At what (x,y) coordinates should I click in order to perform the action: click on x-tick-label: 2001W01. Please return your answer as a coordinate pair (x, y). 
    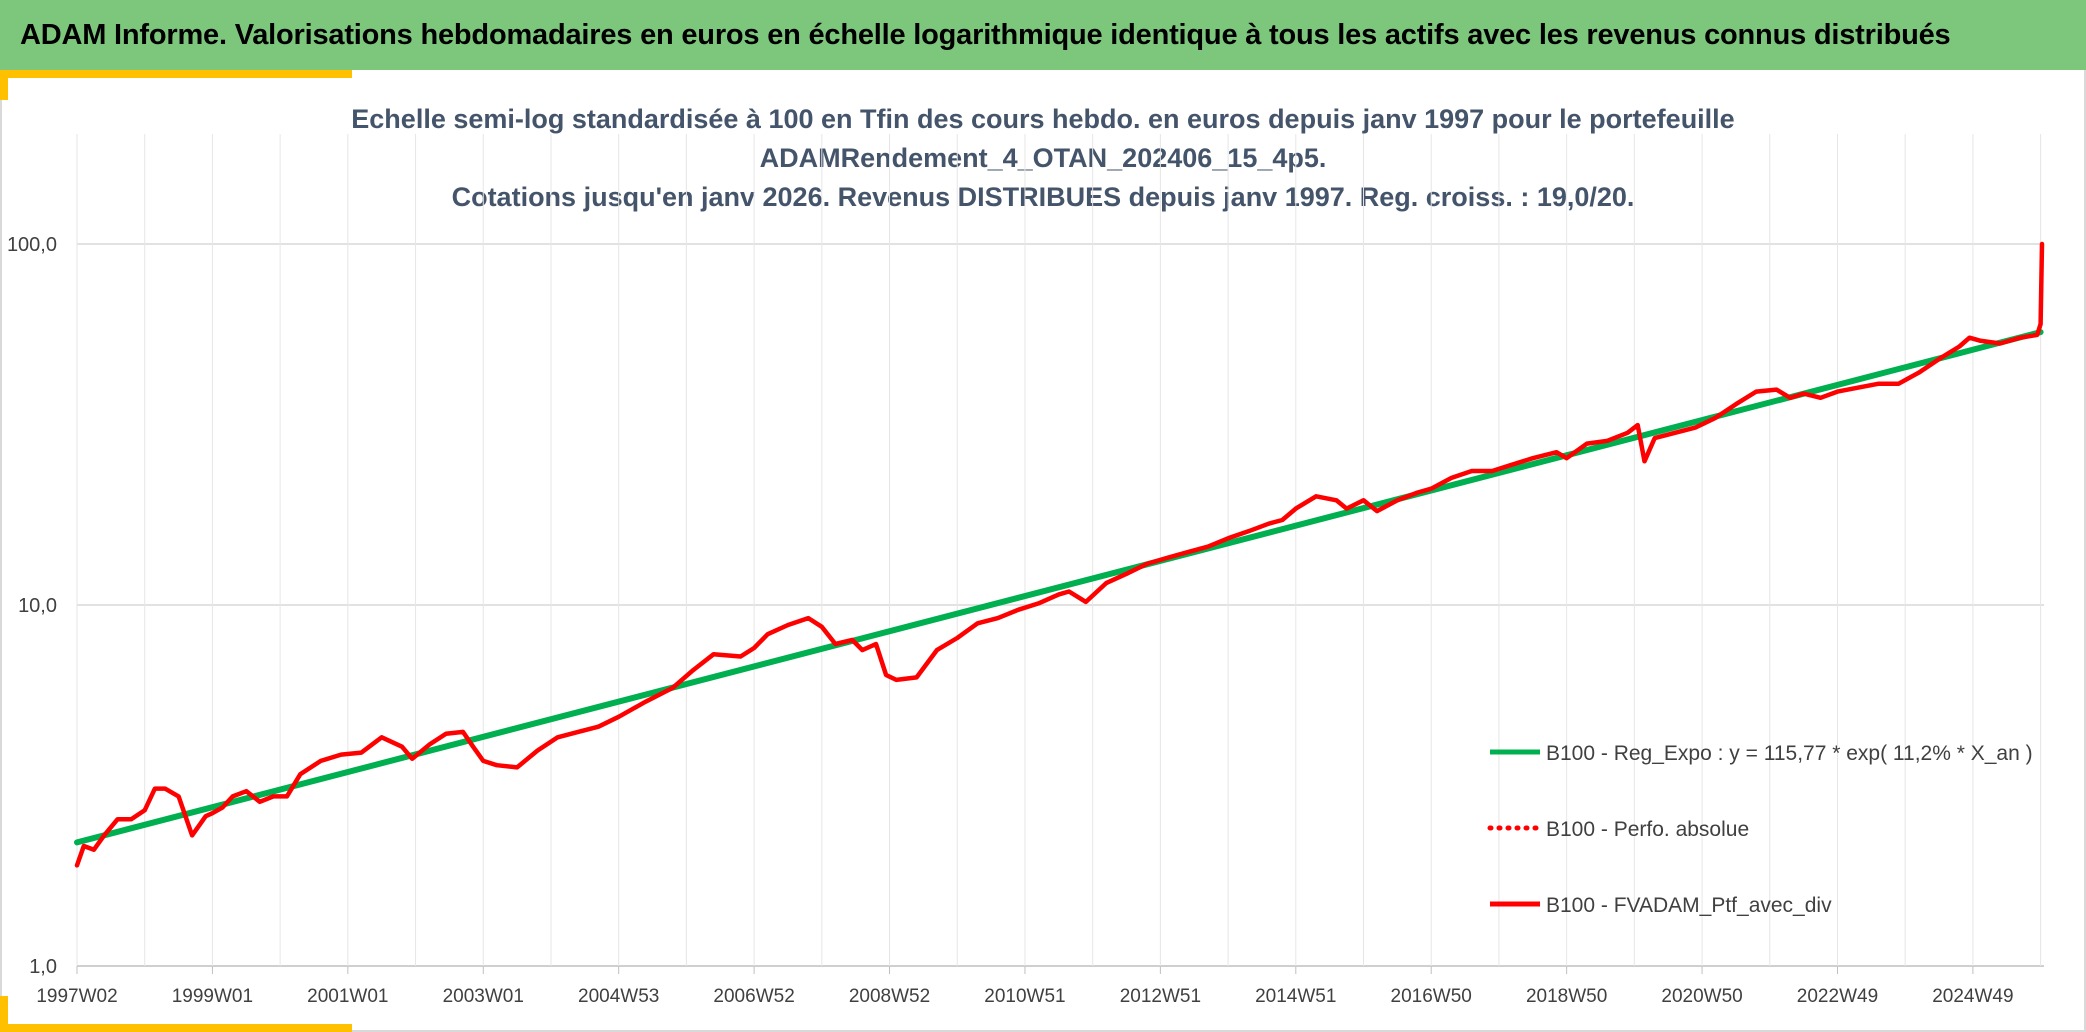
    Looking at the image, I should click on (347, 996).